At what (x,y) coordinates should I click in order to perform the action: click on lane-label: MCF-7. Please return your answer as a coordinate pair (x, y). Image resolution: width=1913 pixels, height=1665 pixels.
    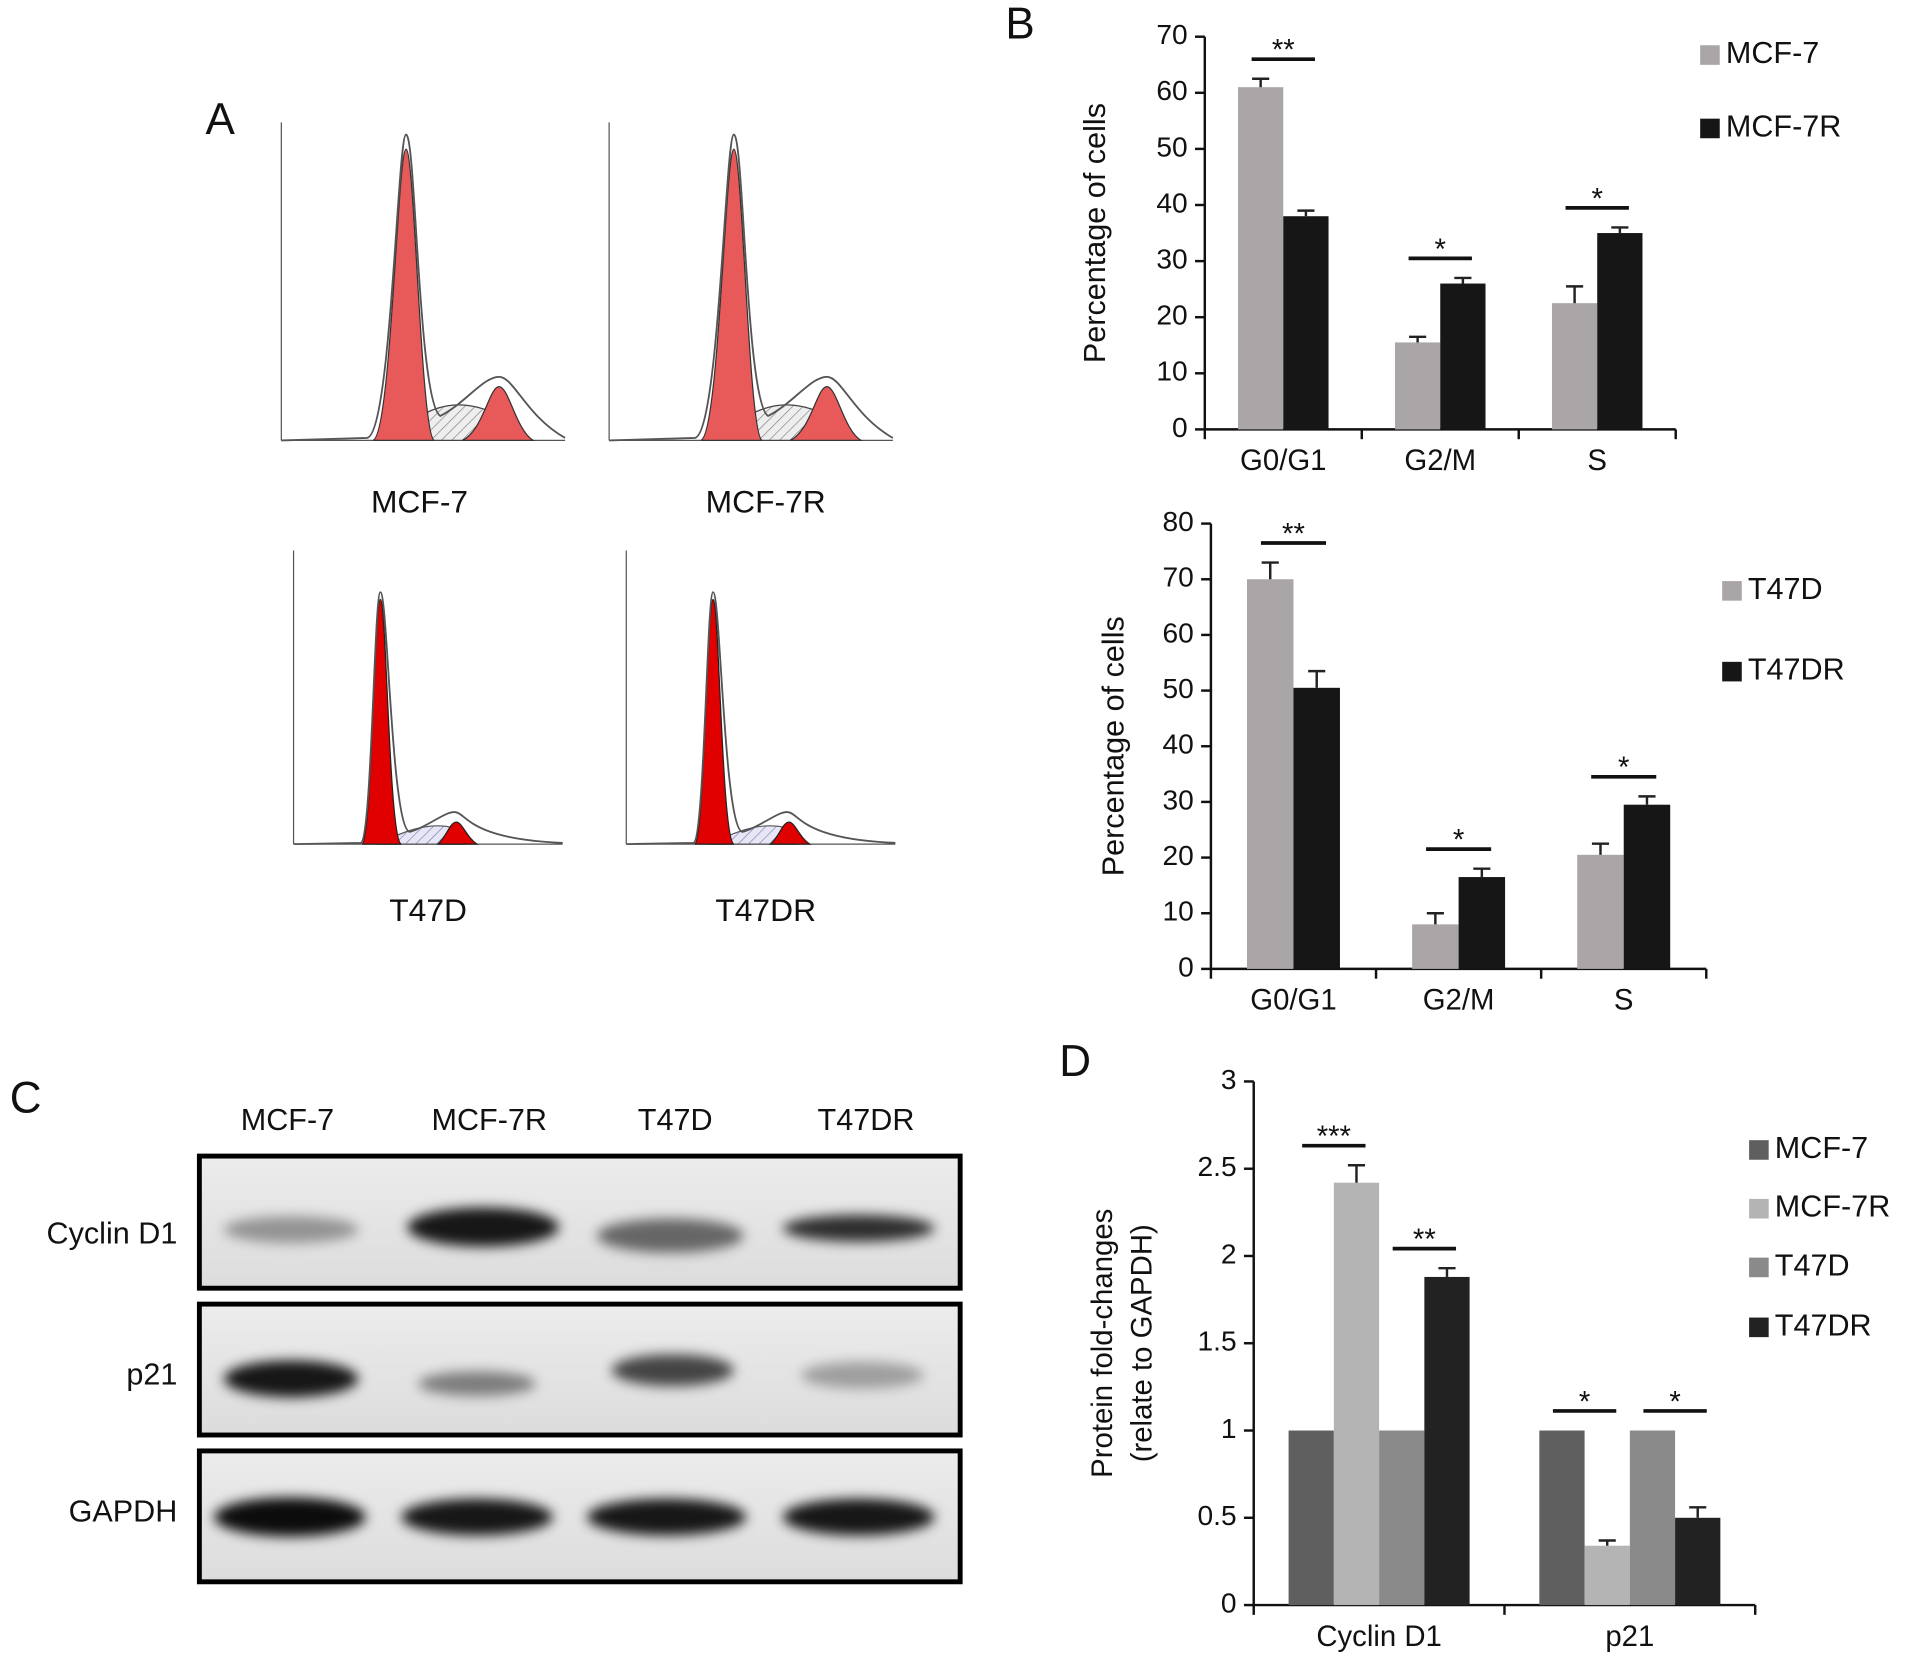
    Looking at the image, I should click on (287, 1120).